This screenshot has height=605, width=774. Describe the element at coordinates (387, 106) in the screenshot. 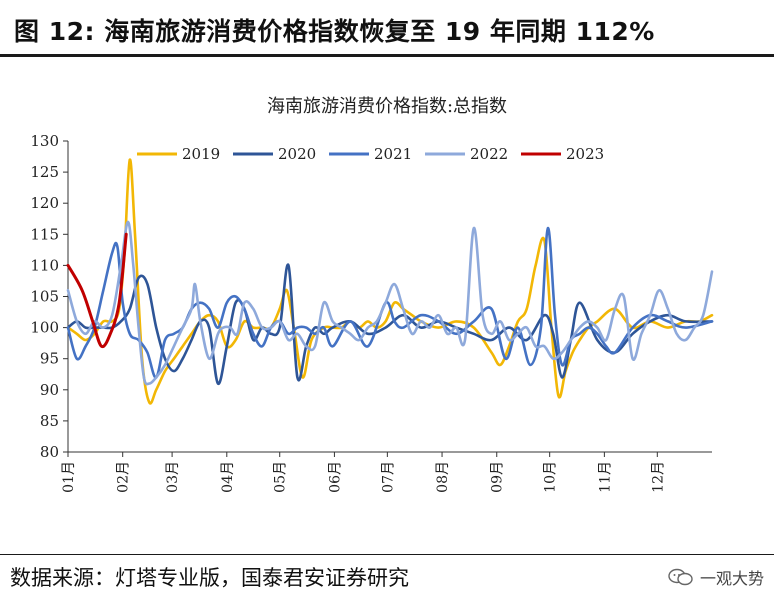

I see `chart-title: 海南旅游消费价格指数:总指数` at that location.